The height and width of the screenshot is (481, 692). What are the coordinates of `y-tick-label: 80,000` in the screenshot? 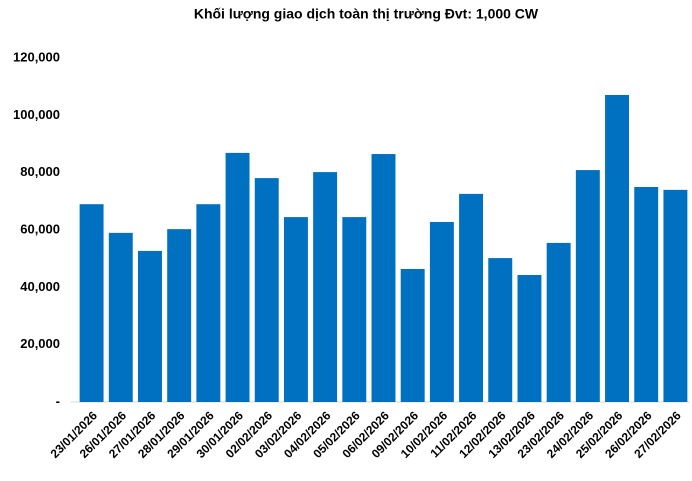 It's located at (40, 171).